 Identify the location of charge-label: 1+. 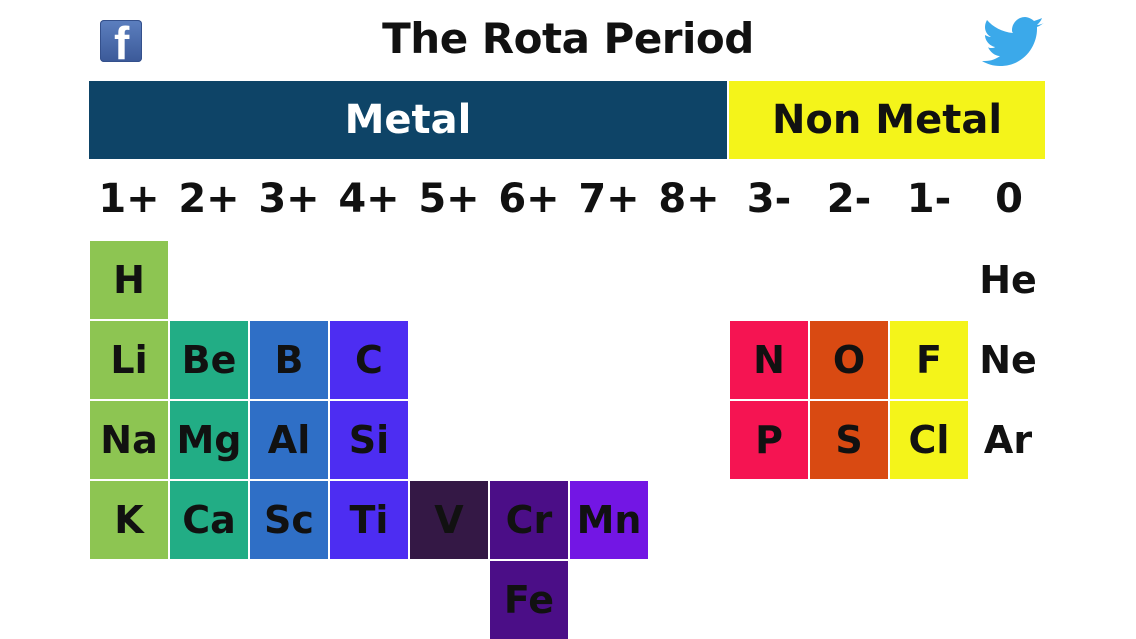
(129, 199).